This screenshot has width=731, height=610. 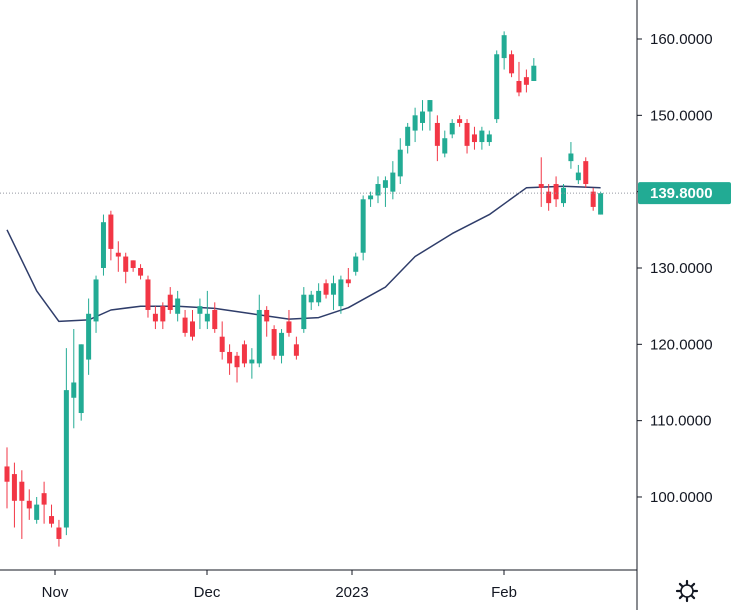 I want to click on time-axis: Nov Dec 2023 Feb, so click(x=279, y=585).